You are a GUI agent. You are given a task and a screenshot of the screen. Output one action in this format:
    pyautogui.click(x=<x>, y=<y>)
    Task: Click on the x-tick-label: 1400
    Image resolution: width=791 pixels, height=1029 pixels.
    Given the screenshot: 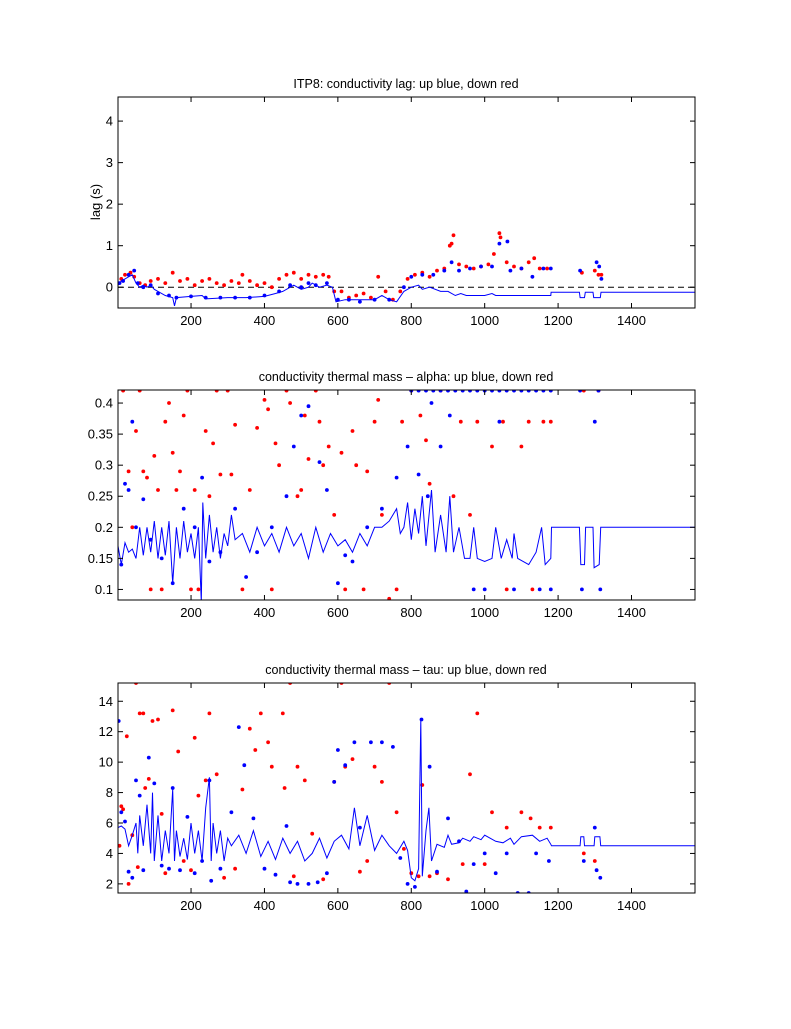 What is the action you would take?
    pyautogui.click(x=631, y=320)
    